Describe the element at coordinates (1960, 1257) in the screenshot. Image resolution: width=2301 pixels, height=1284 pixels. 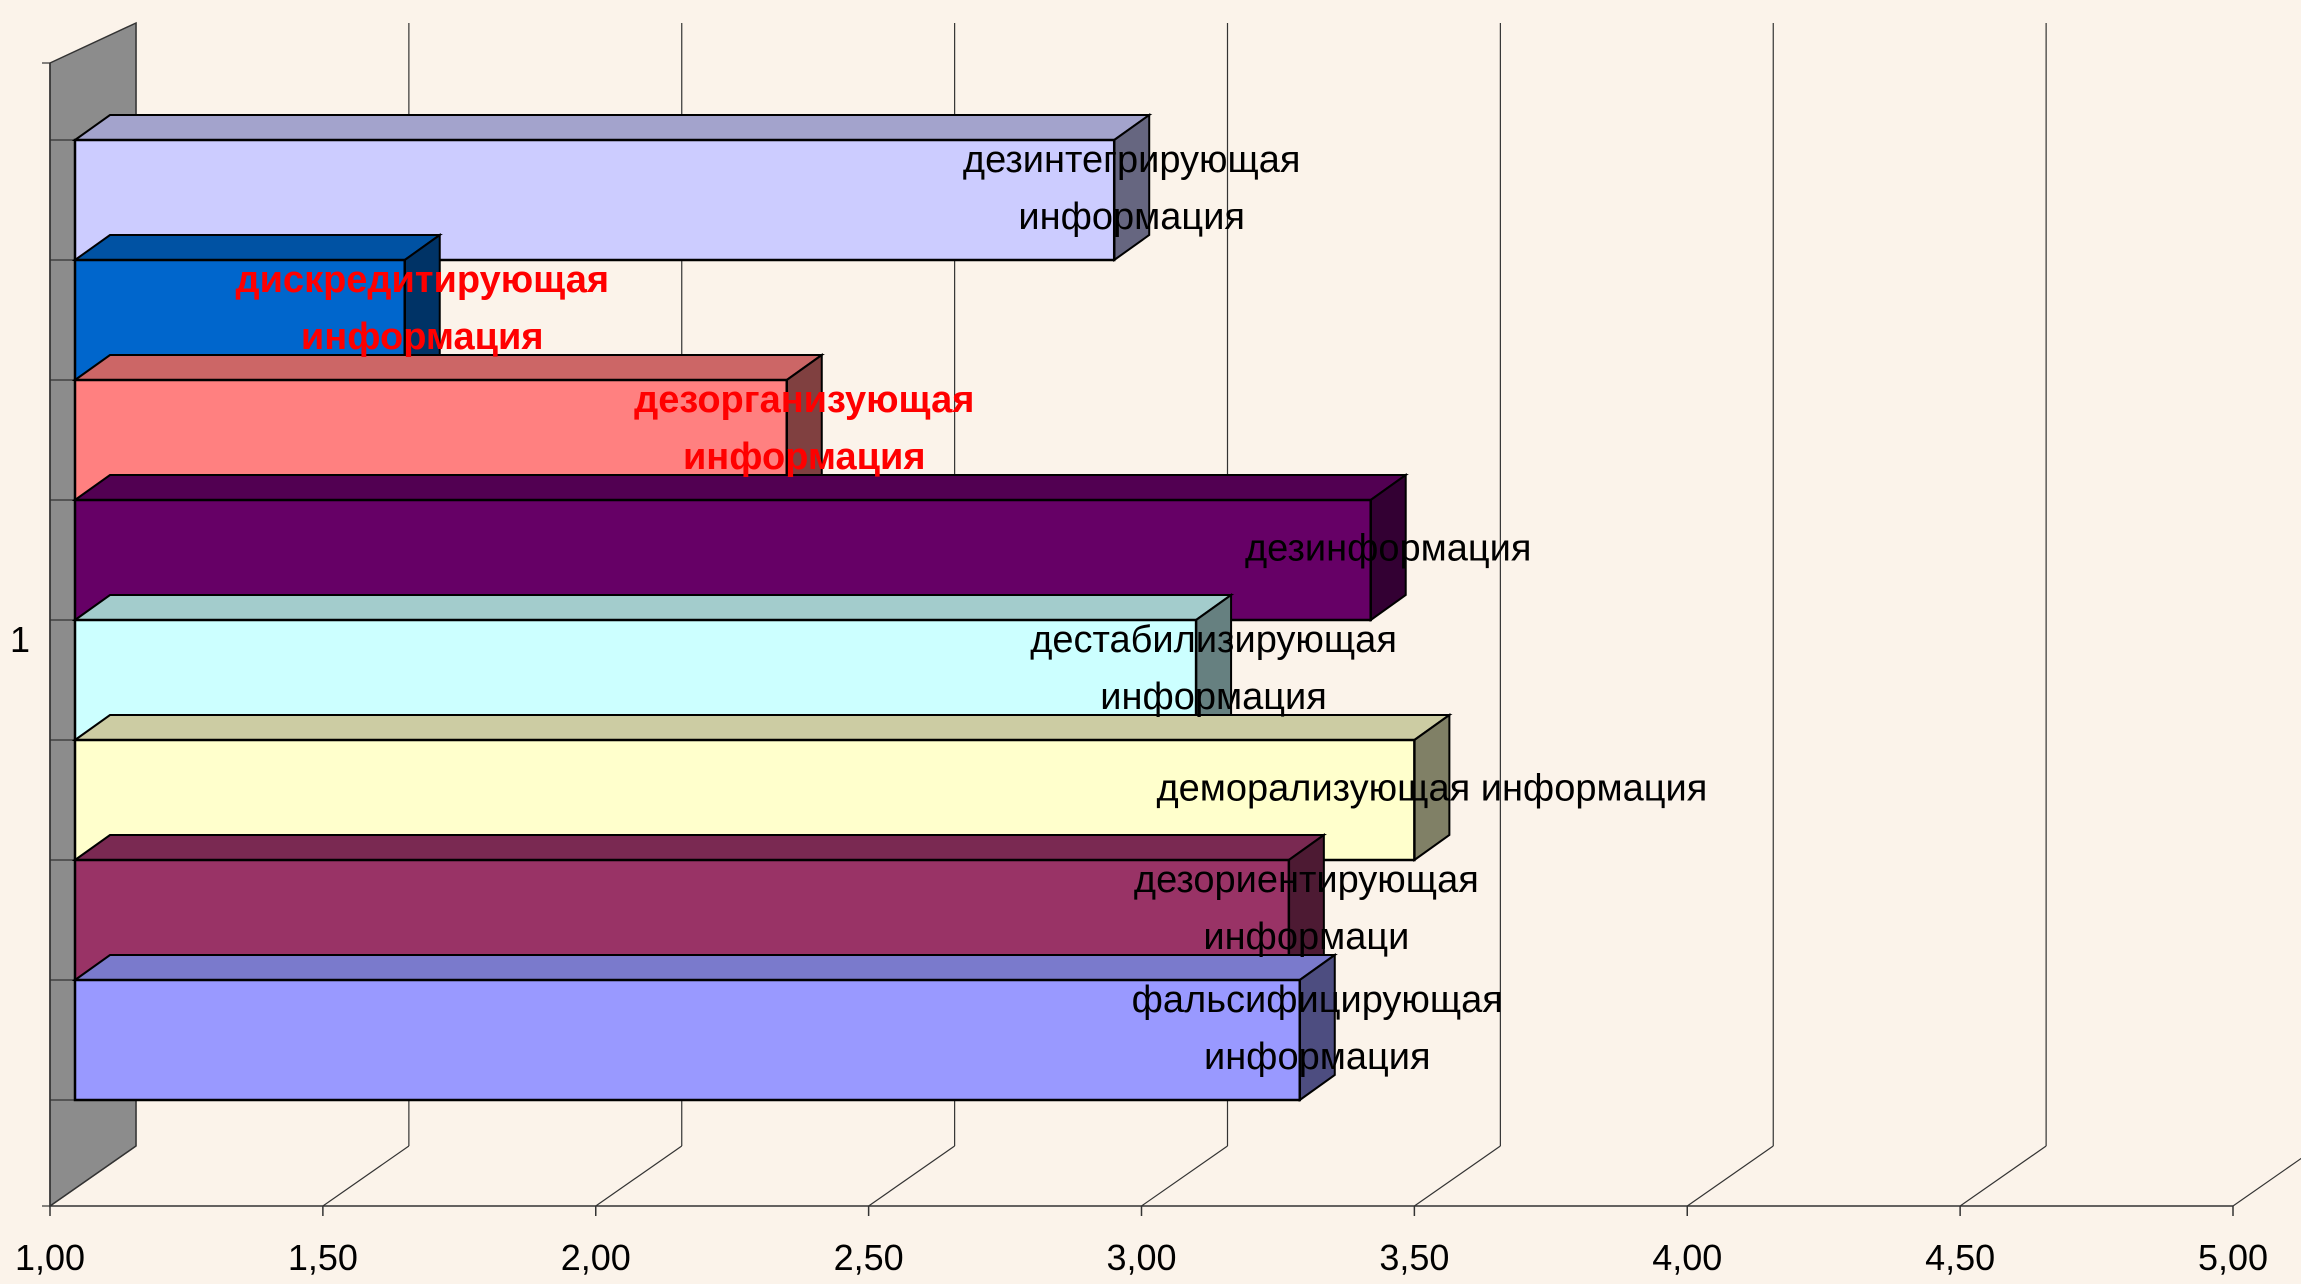
I see `x-tick-label: 4,50` at that location.